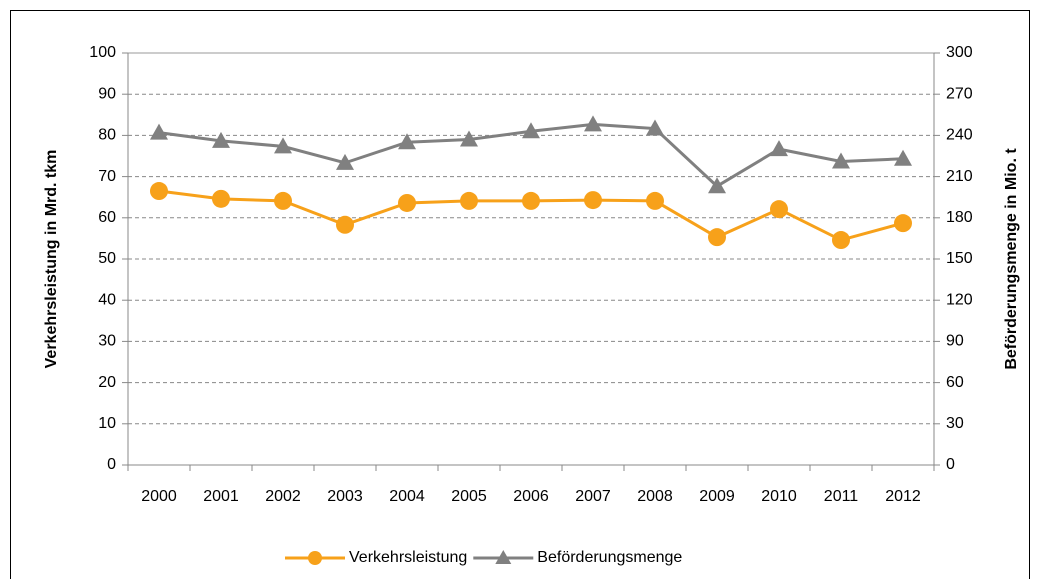 The width and height of the screenshot is (1040, 579). What do you see at coordinates (959, 93) in the screenshot?
I see `y2-tick-label: 270` at bounding box center [959, 93].